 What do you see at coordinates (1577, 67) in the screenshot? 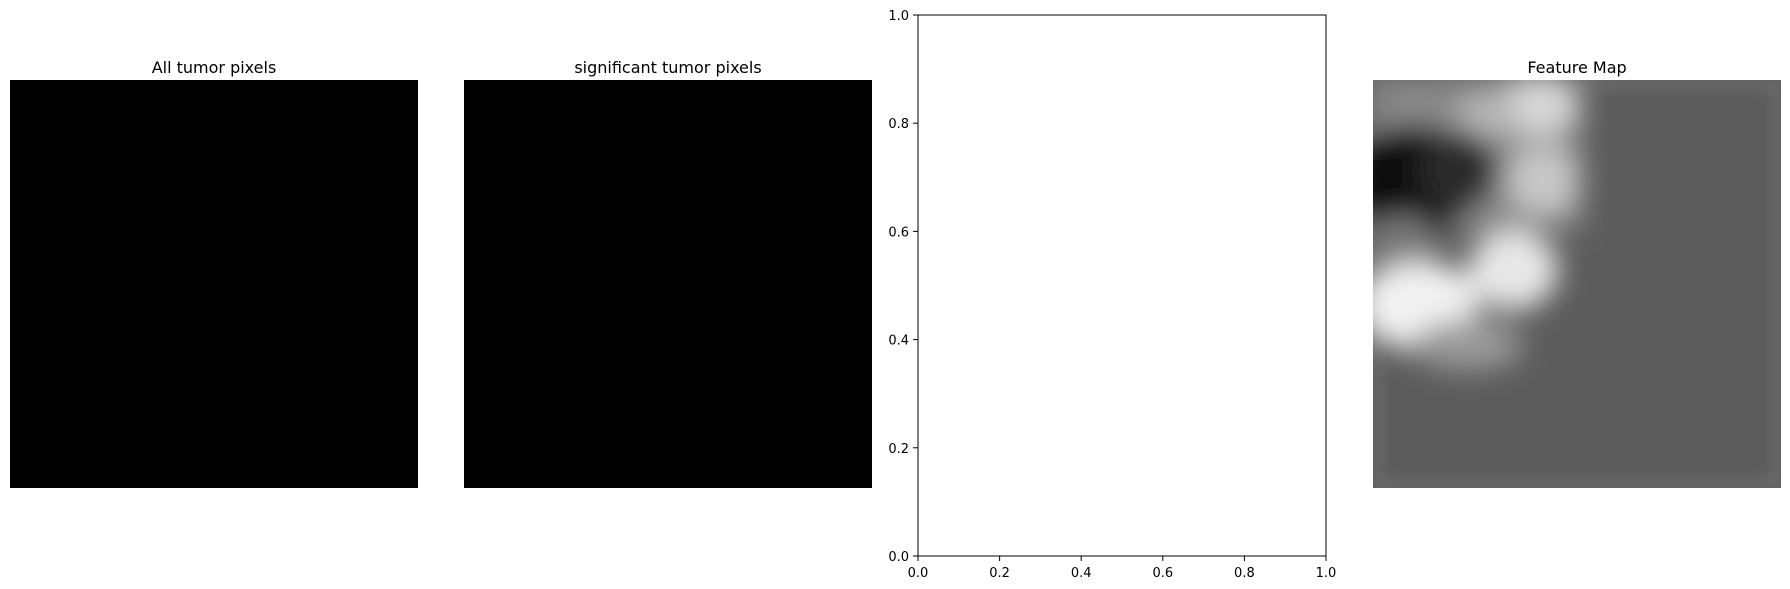
I see `panel-title-feature-map: Feature Map` at bounding box center [1577, 67].